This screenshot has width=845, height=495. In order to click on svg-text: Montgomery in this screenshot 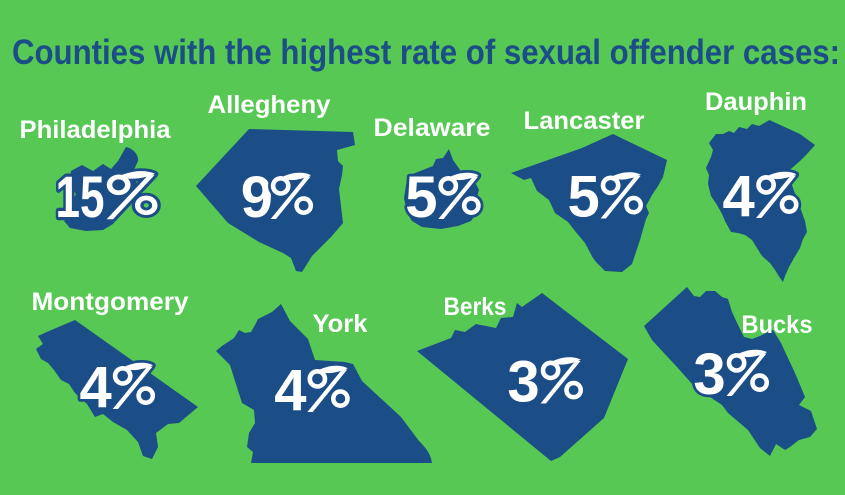, I will do `click(110, 302)`.